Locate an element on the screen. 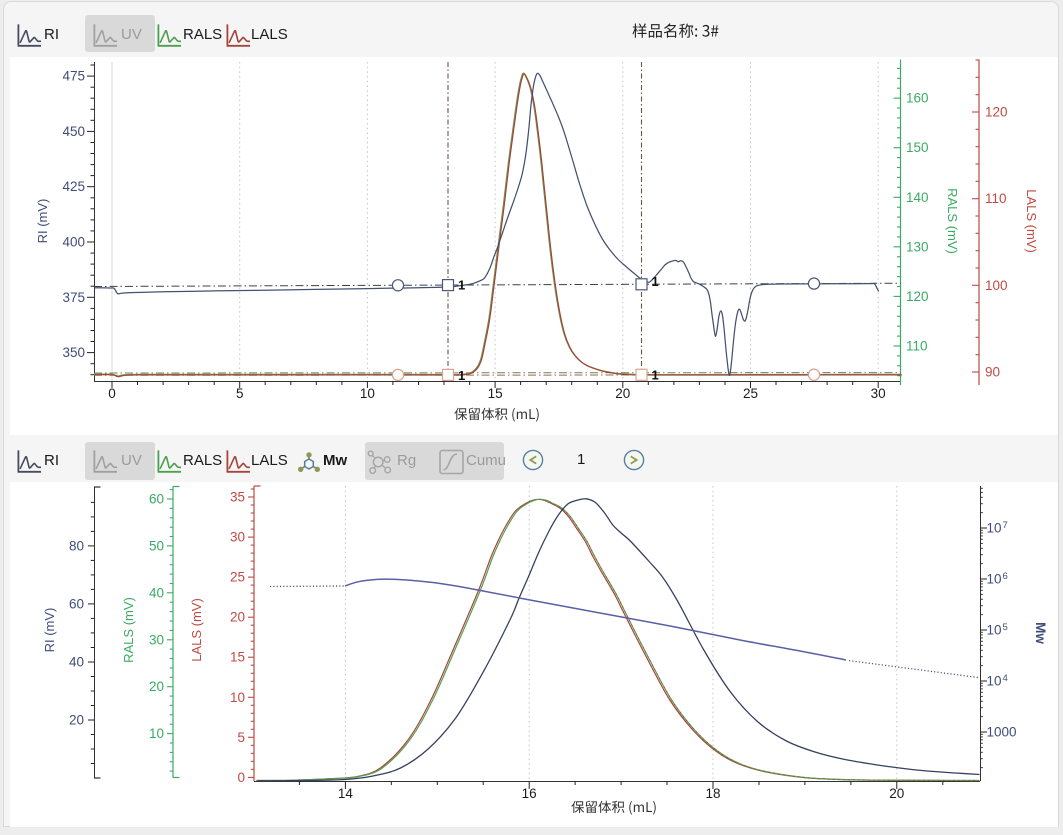  svg-text: 106 is located at coordinates (997, 579).